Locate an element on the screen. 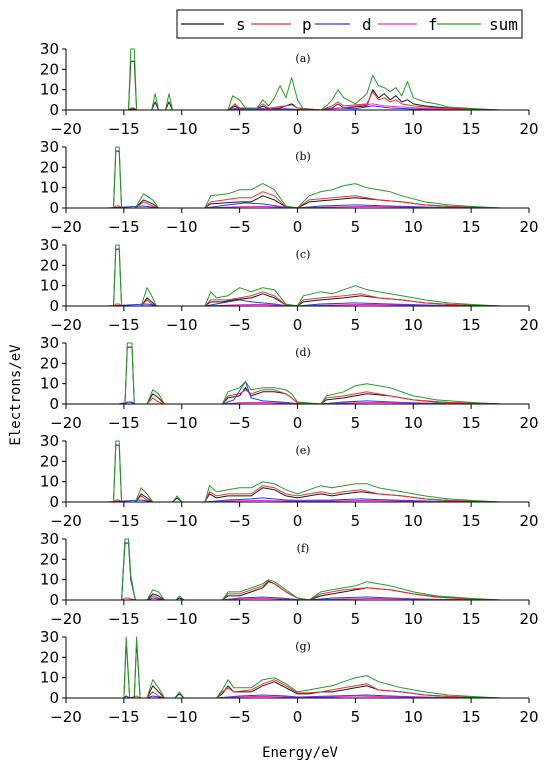 This screenshot has width=550, height=770. panel-e: 0 10 20 30 −20 −15 −10 −5 0 5 10 15 20 (e) is located at coordinates (289, 481).